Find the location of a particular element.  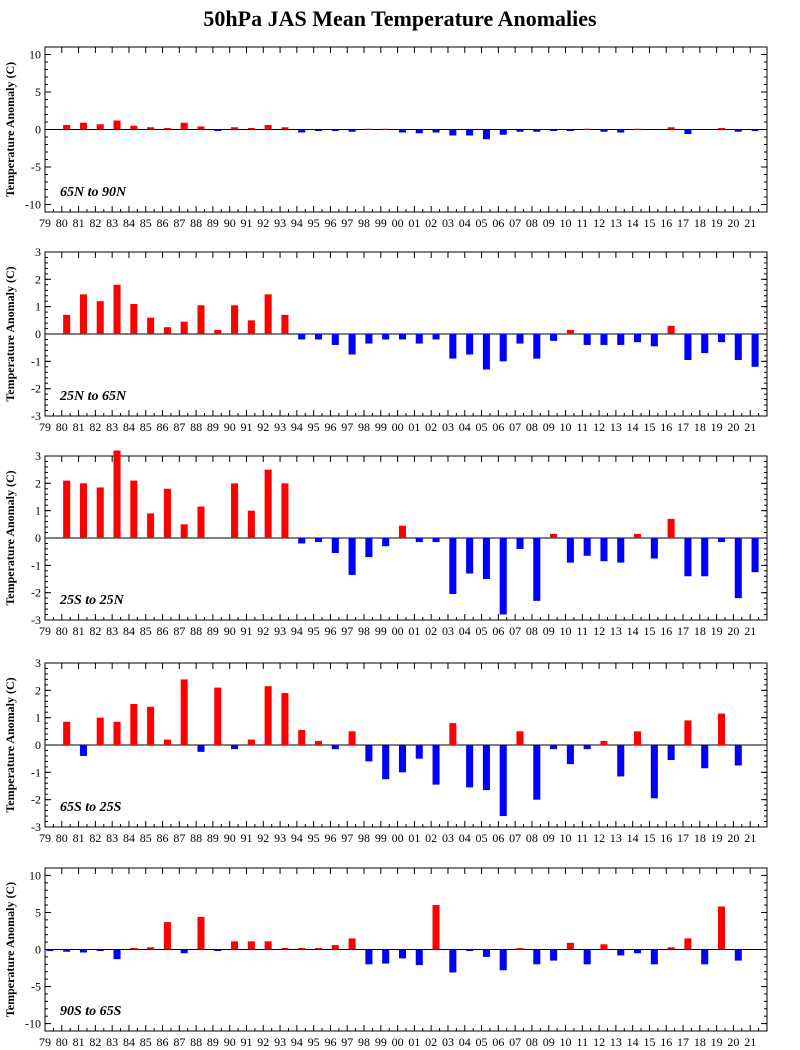

y-tick-label: 3 is located at coordinates (38, 252).